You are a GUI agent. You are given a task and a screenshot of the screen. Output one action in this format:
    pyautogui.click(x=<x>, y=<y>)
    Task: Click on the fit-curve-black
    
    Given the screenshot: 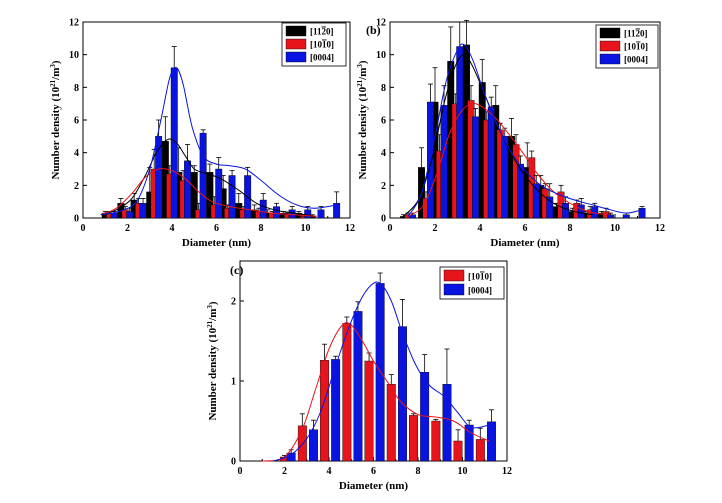 What is the action you would take?
    pyautogui.click(x=208, y=177)
    